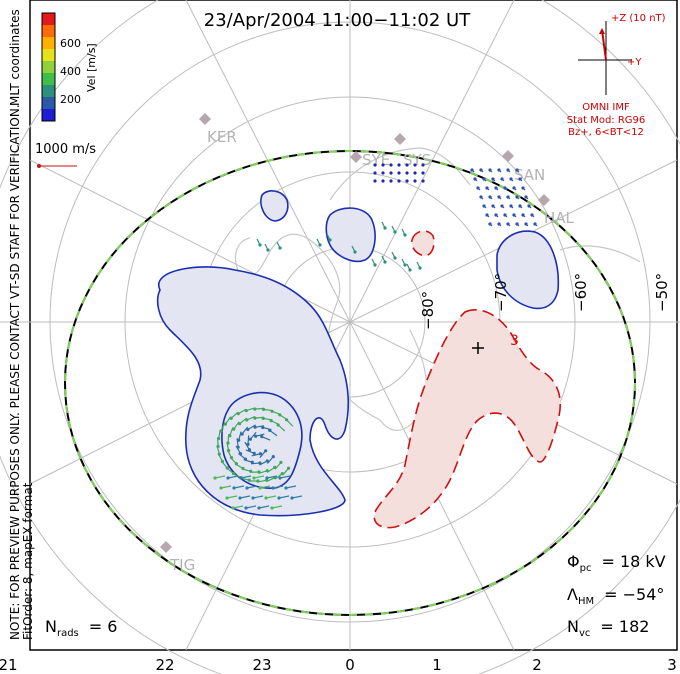 Image resolution: width=680 pixels, height=674 pixels. What do you see at coordinates (616, 563) in the screenshot?
I see `phi-pc-stat: Φpc = 18 kV` at bounding box center [616, 563].